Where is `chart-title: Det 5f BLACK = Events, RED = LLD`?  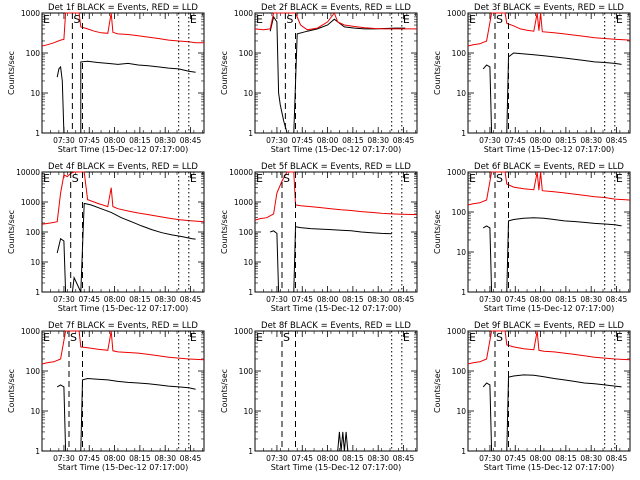
chart-title: Det 5f BLACK = Events, RED = LLD is located at coordinates (336, 167).